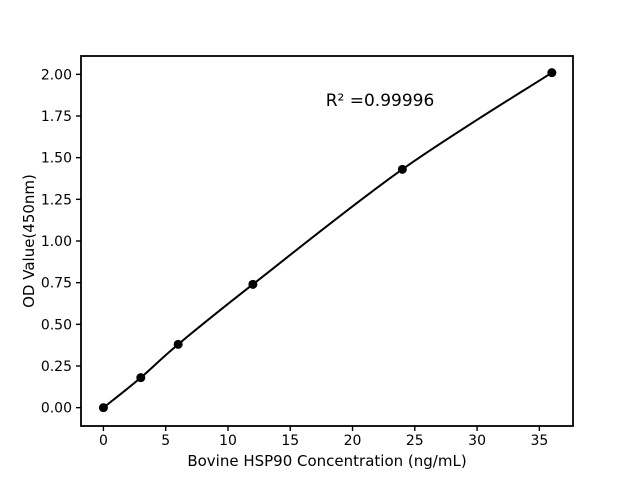 This screenshot has width=640, height=480. I want to click on x-axis-tick-label: 30, so click(477, 441).